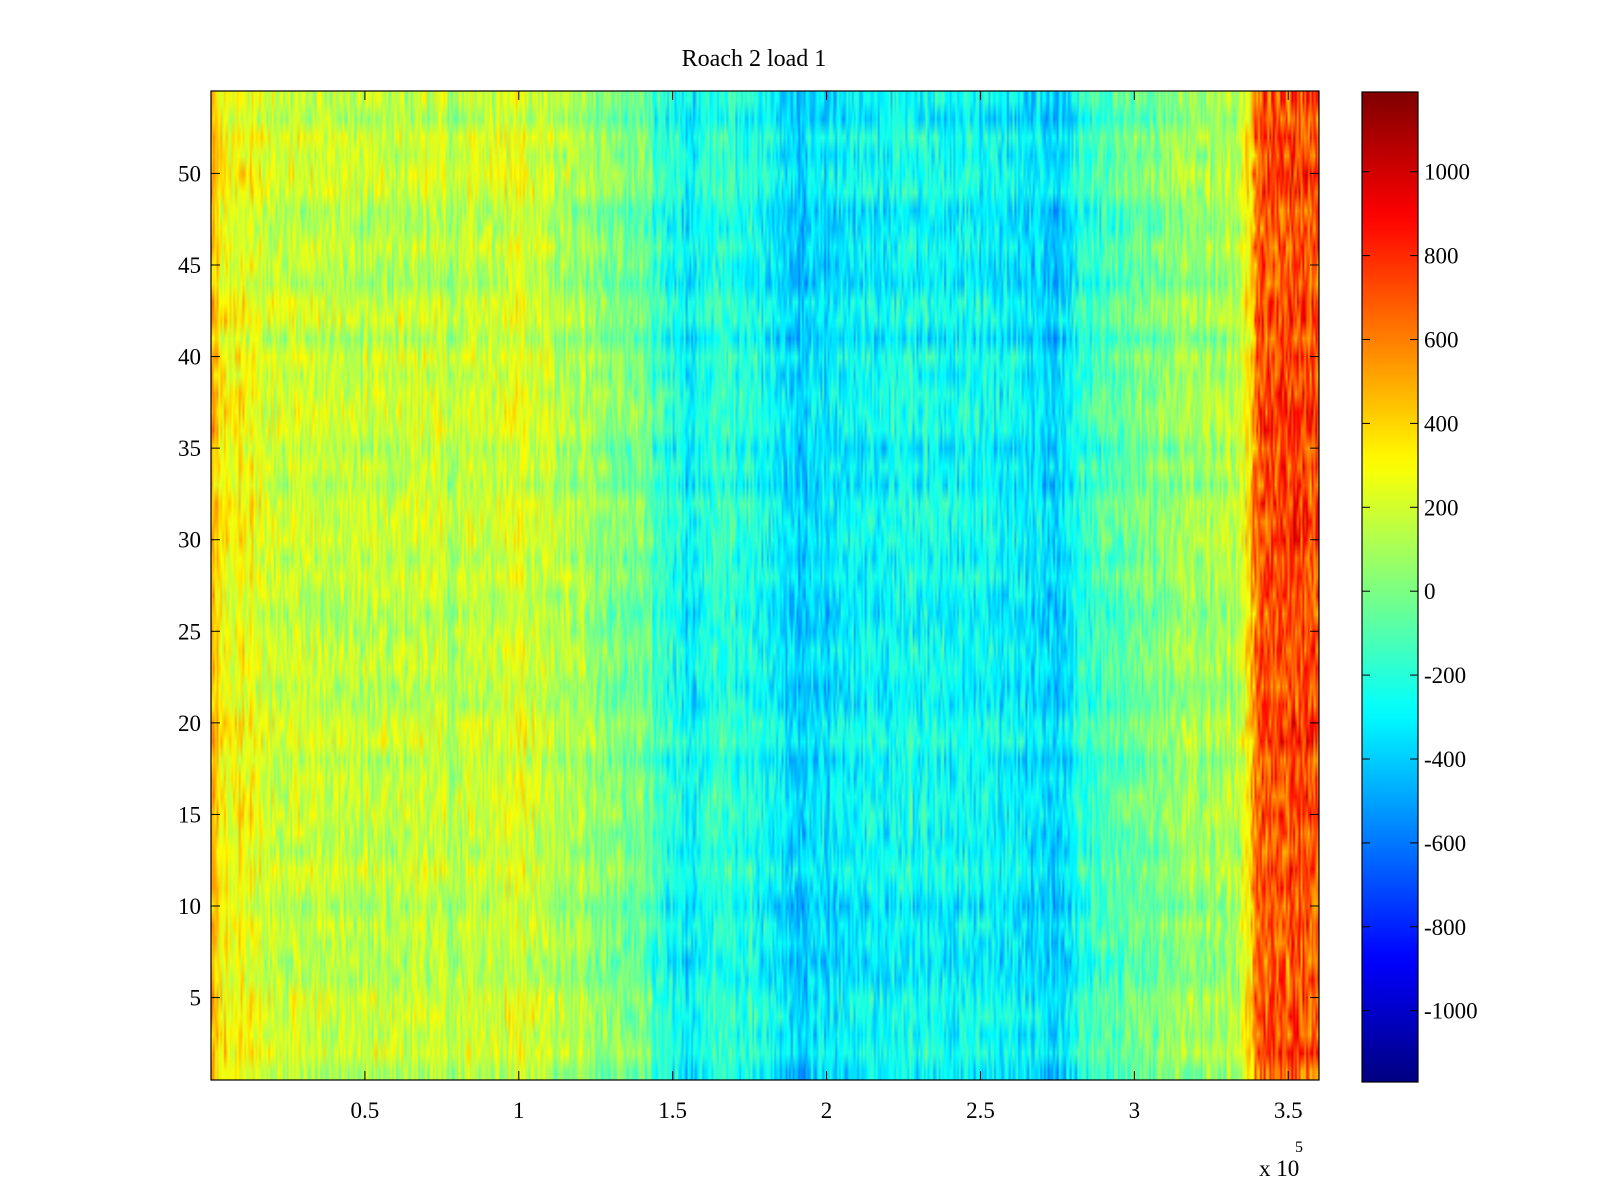  I want to click on colorbar-tick-label: -1000, so click(1451, 1011).